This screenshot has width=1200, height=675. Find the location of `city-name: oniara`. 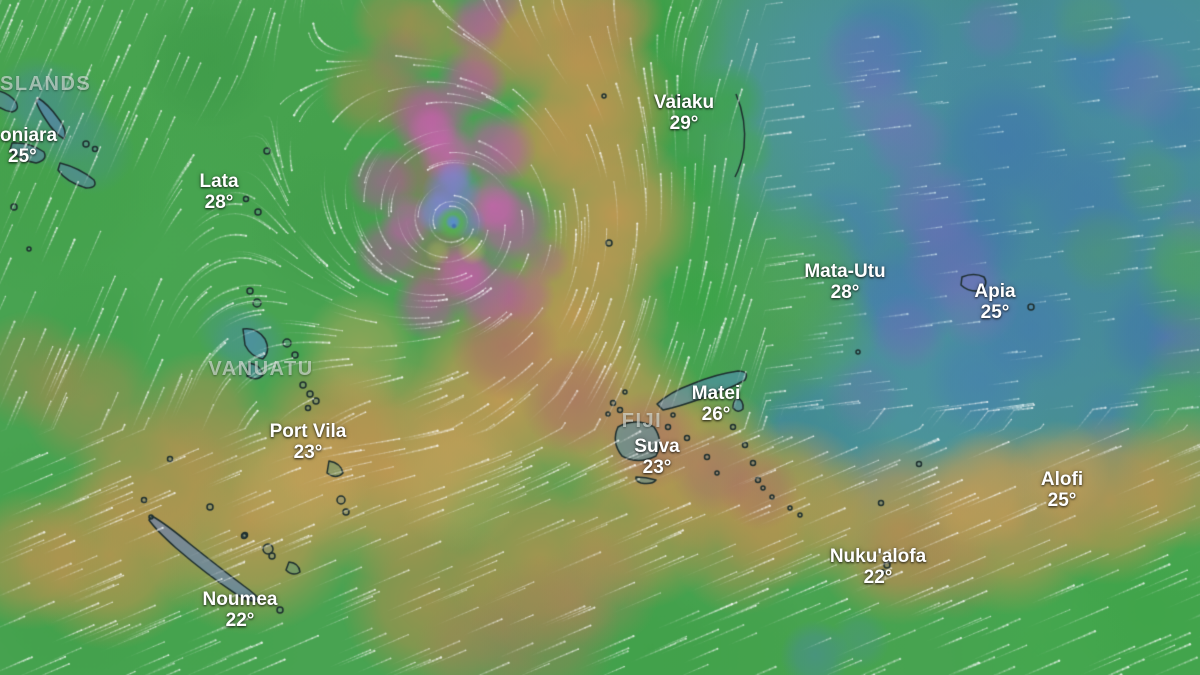

city-name: oniara is located at coordinates (29, 135).